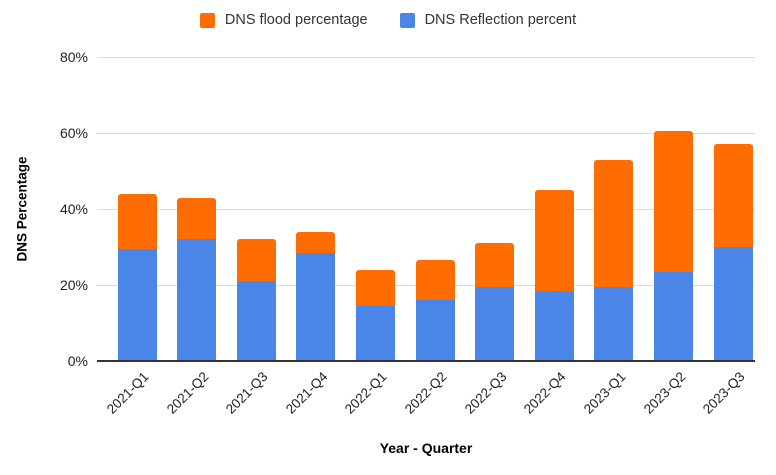 Image resolution: width=776 pixels, height=475 pixels. I want to click on bar-segment-dns-reflection-2021-Q3, so click(256, 321).